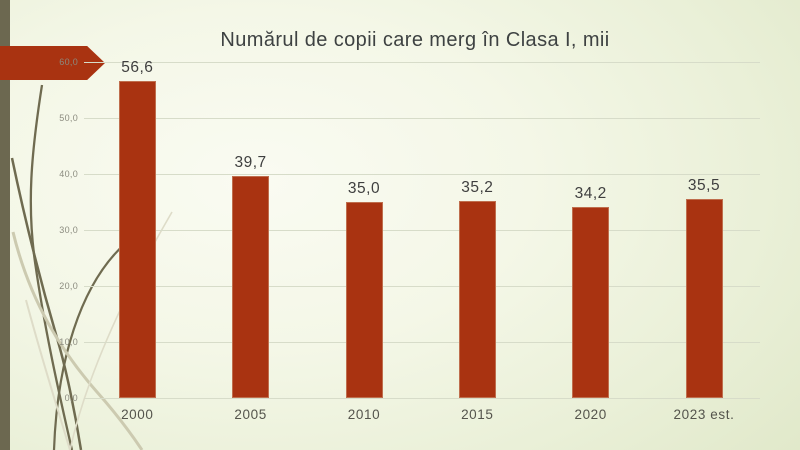  I want to click on y-axis-tick-label: 20,0, so click(68, 286).